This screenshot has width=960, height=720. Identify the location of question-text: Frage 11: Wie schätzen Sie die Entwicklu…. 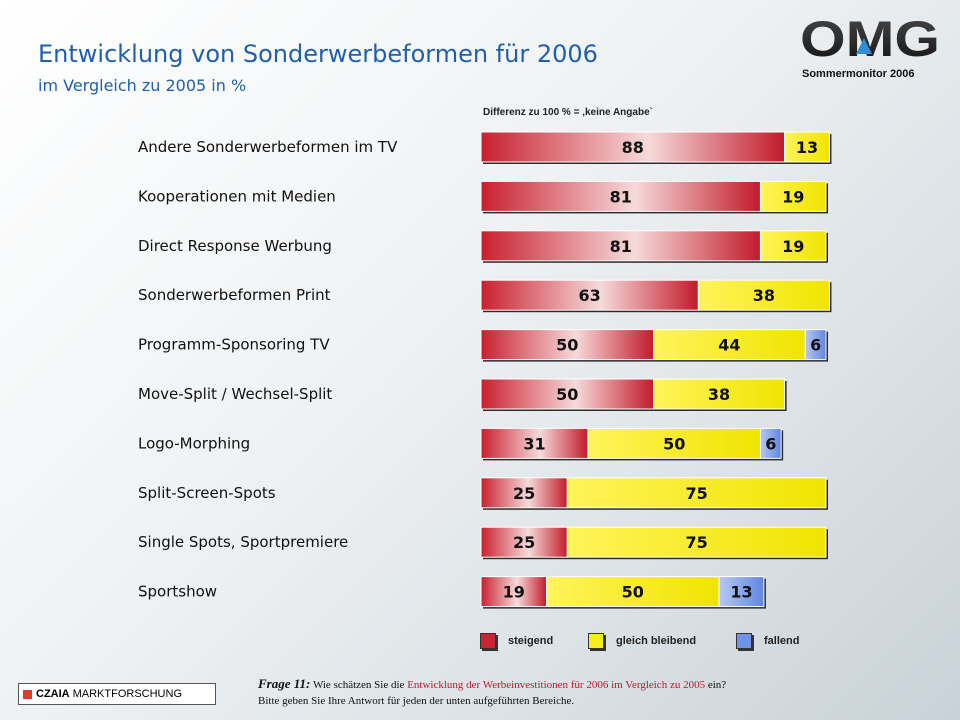
(558, 692).